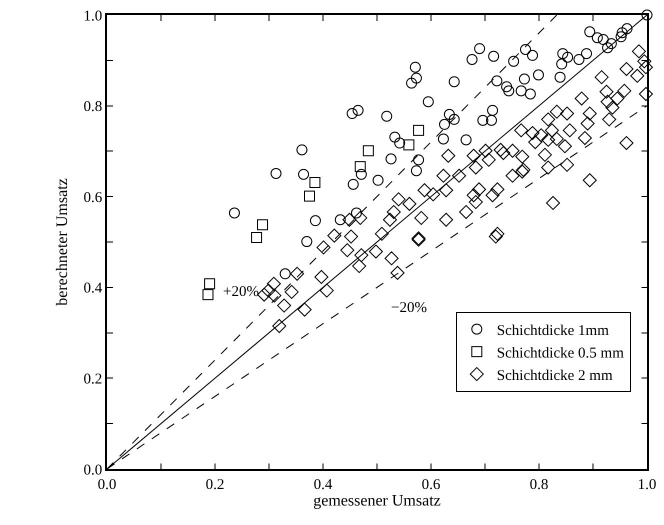 The width and height of the screenshot is (664, 525). What do you see at coordinates (93, 198) in the screenshot?
I see `y-tick-label: 0.6` at bounding box center [93, 198].